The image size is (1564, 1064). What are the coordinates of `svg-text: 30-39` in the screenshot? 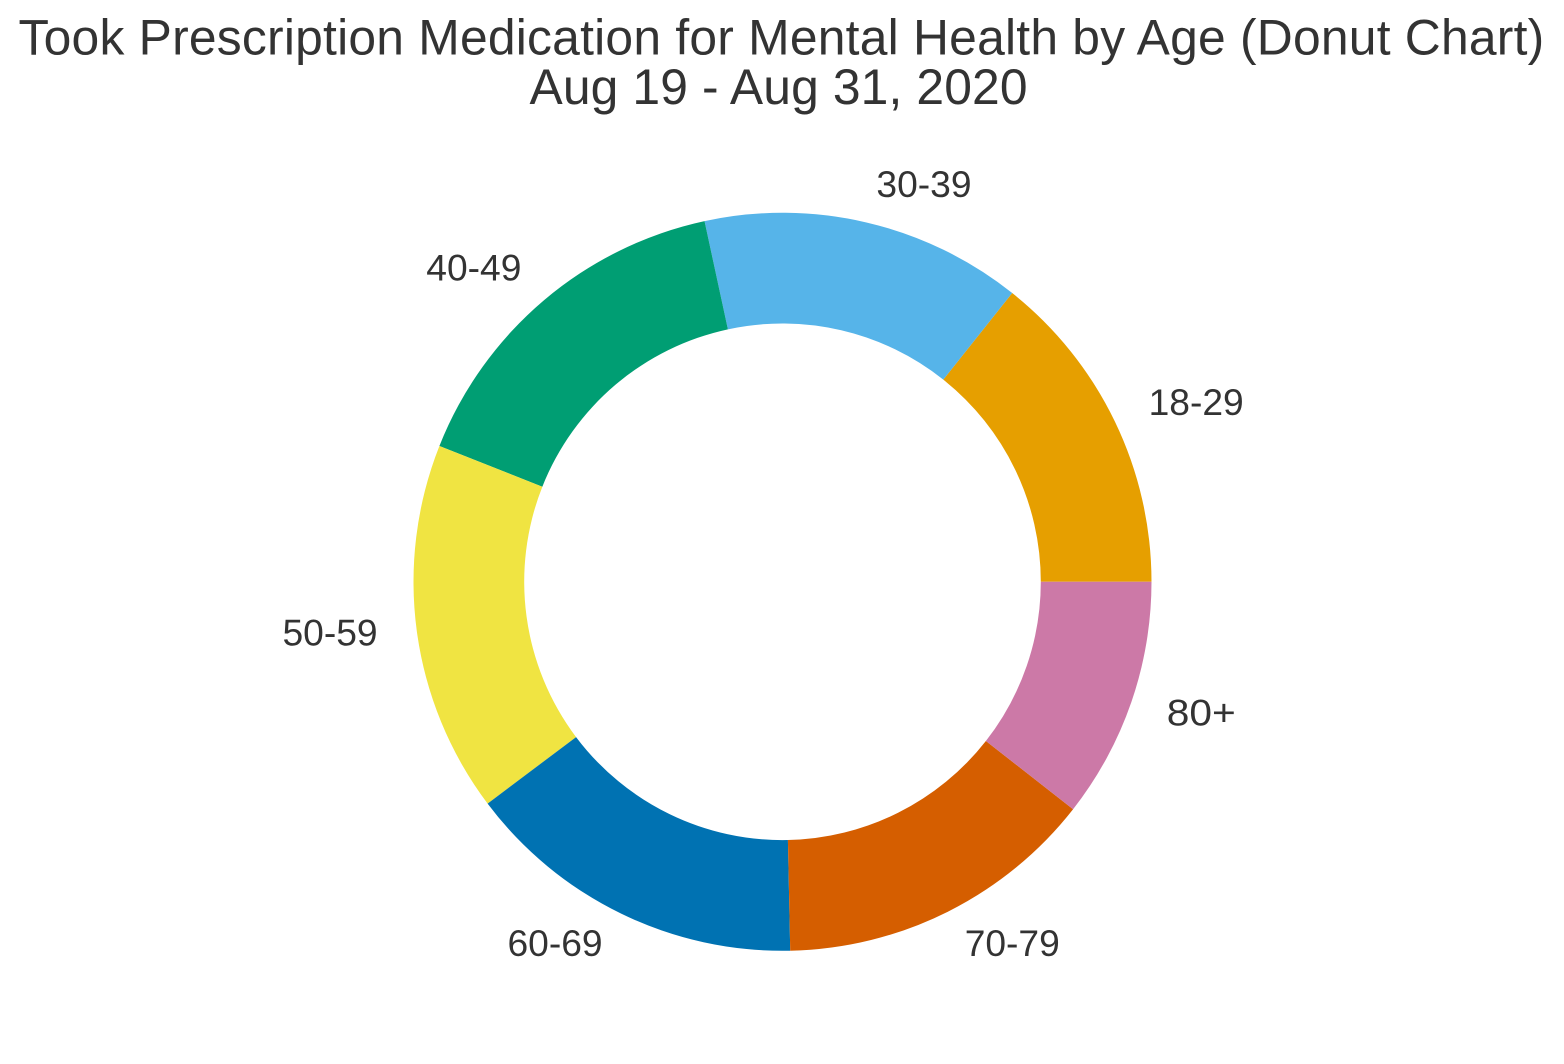 It's located at (923, 184).